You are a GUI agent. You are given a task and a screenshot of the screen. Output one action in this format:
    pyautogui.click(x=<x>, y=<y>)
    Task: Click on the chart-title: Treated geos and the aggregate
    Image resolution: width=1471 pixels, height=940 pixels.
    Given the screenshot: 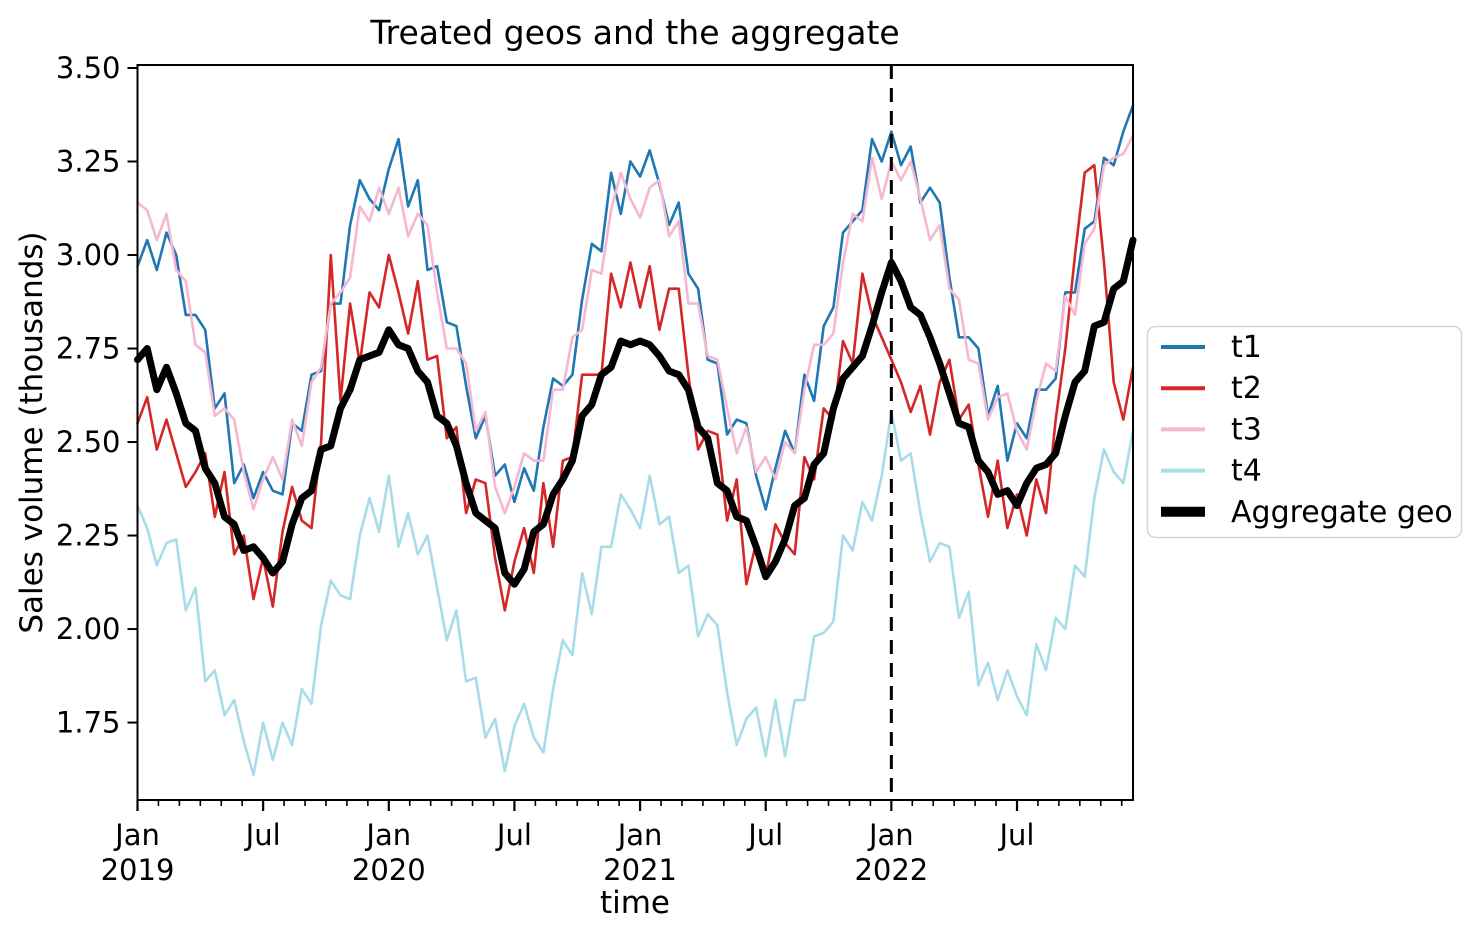 What is the action you would take?
    pyautogui.click(x=634, y=32)
    